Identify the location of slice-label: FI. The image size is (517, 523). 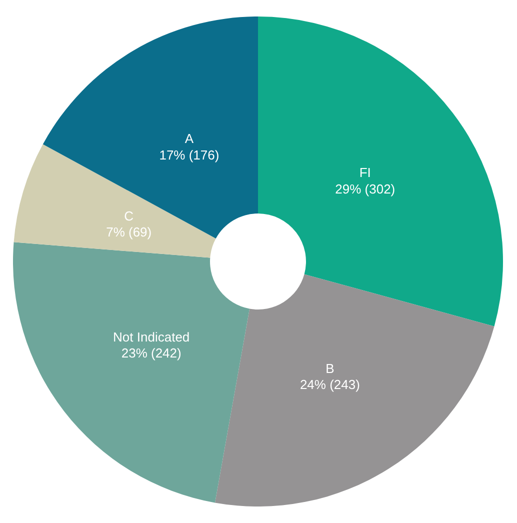
(365, 172).